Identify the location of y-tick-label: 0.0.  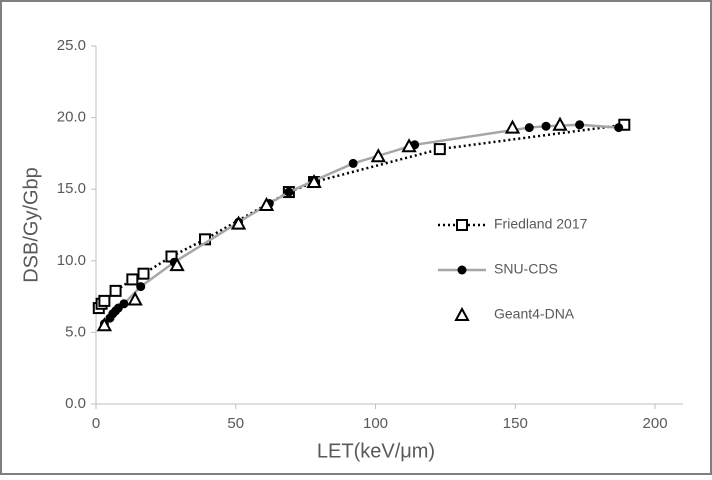
(75, 403).